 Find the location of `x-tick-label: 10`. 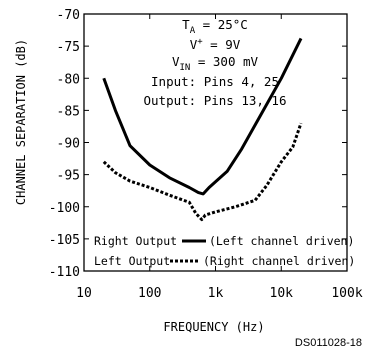

x-tick-label: 10 is located at coordinates (84, 293).